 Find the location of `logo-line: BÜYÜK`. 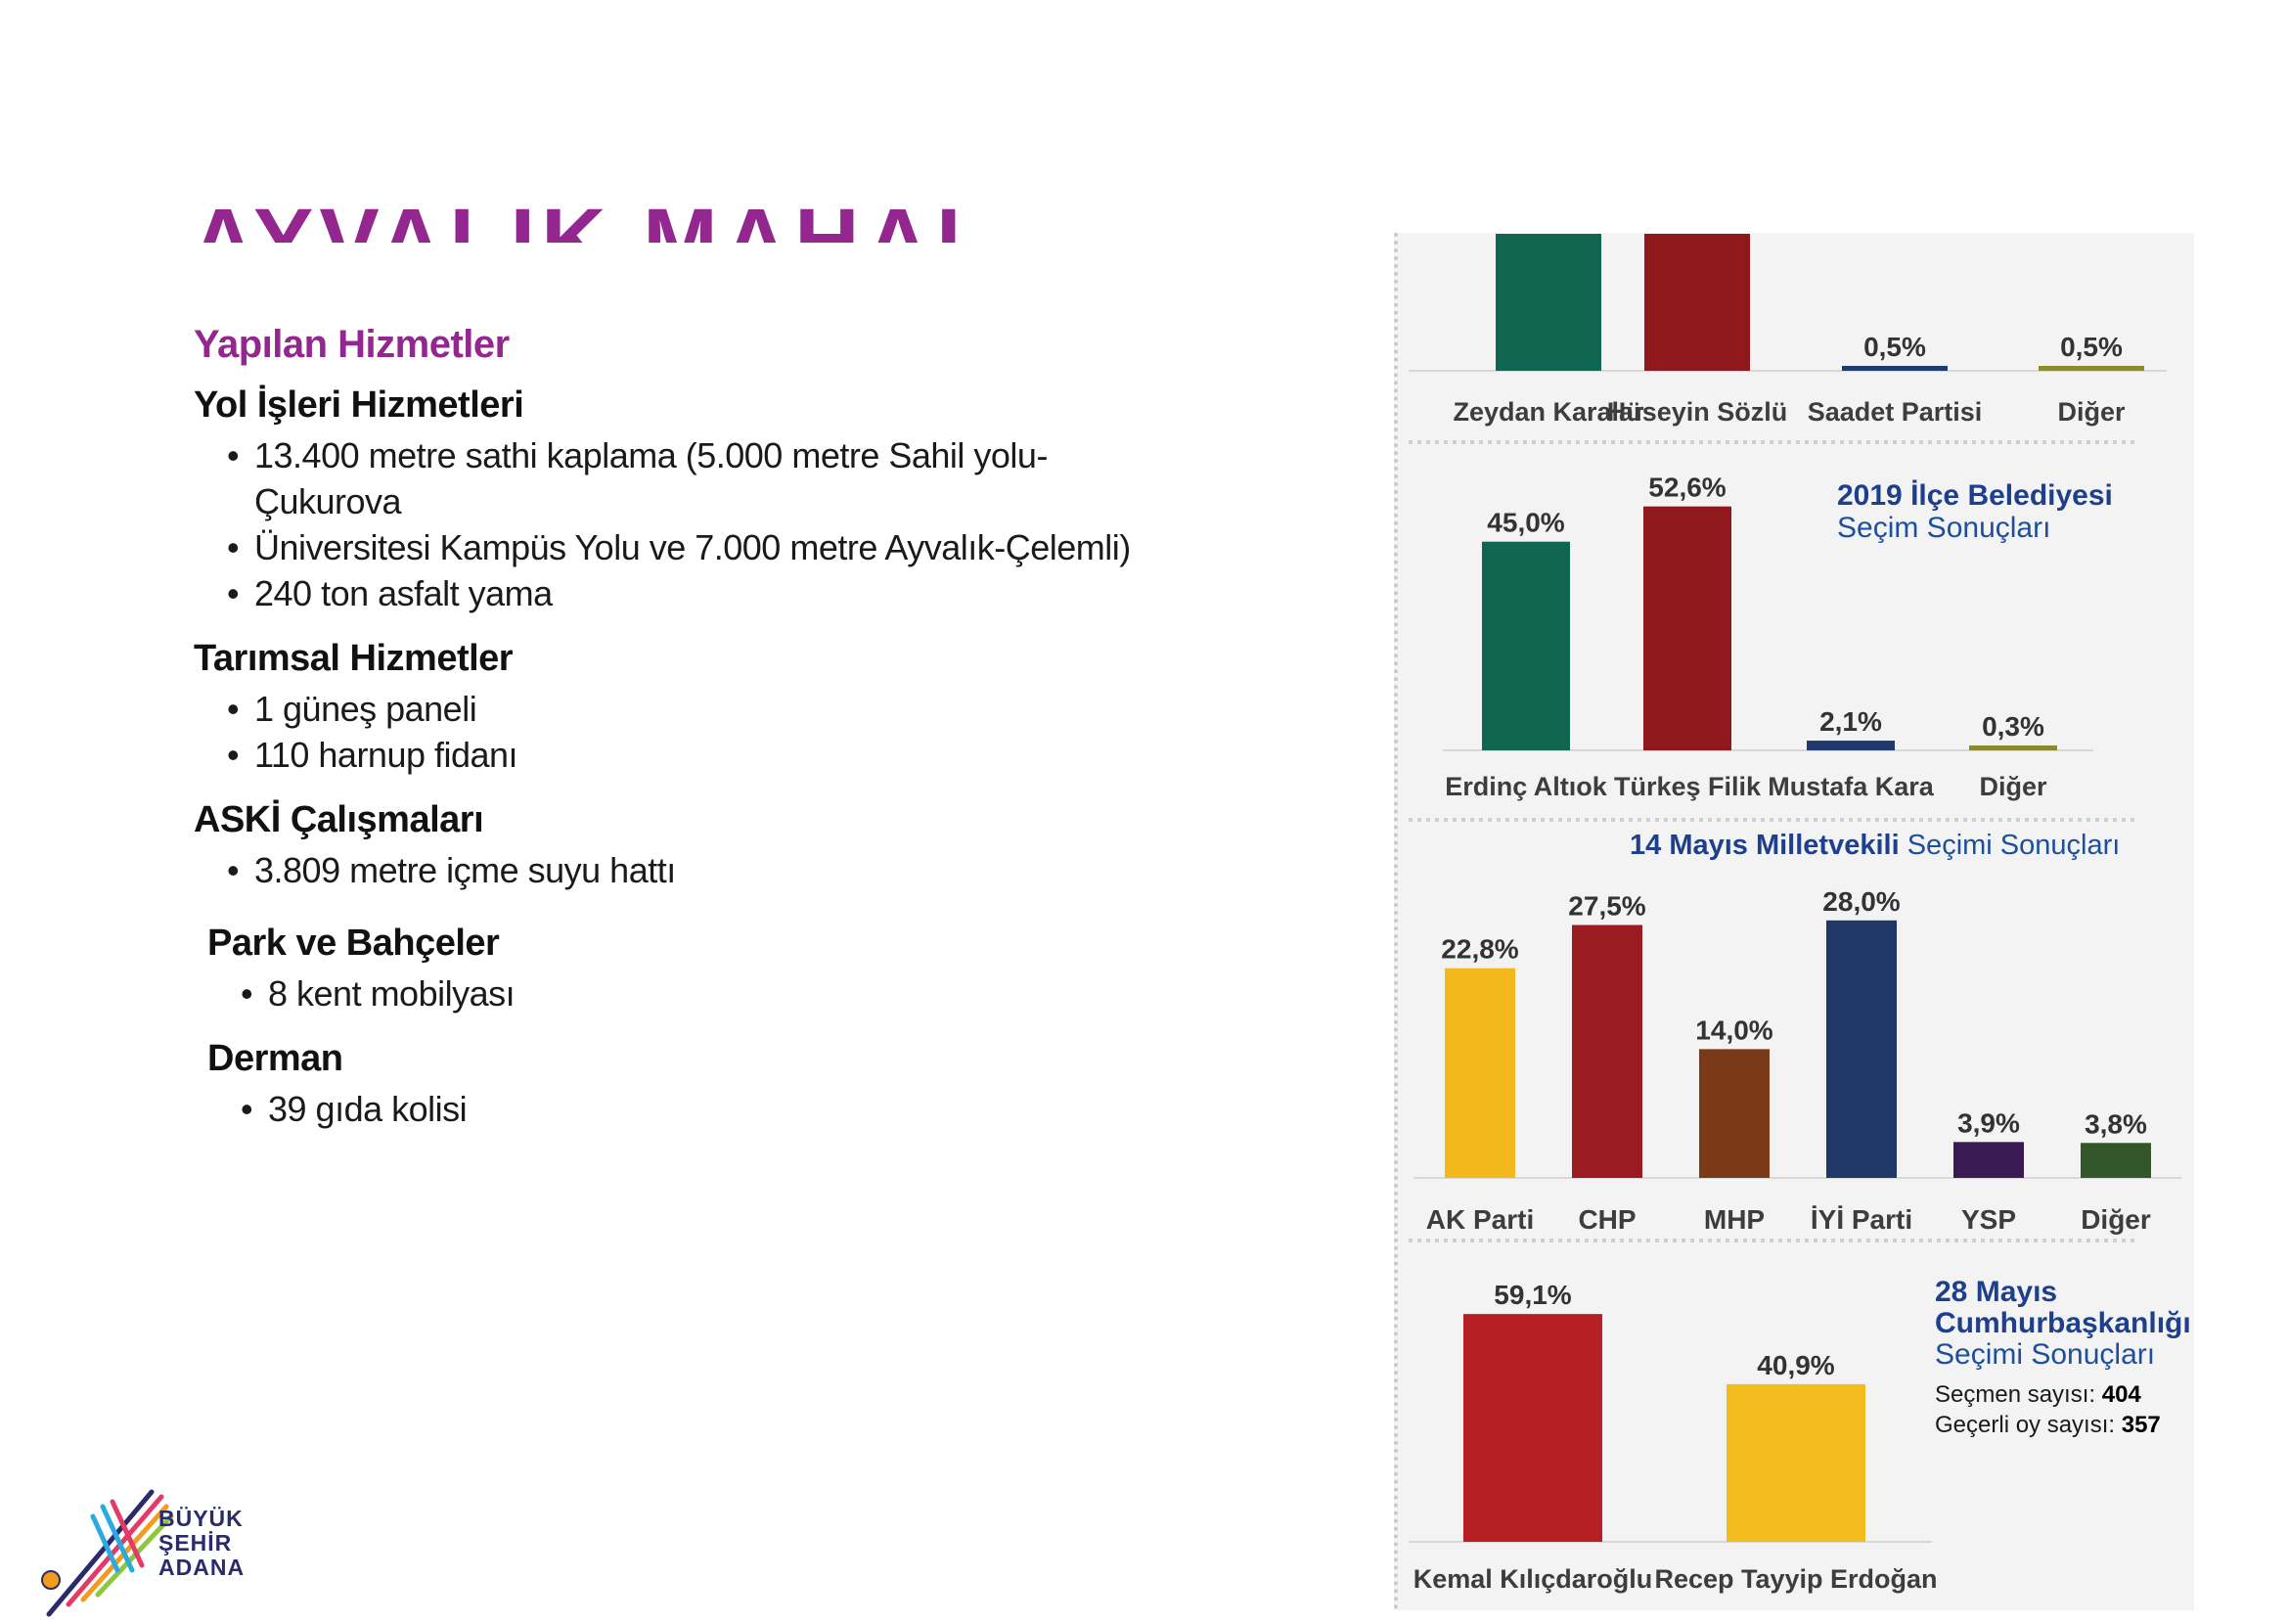

logo-line: BÜYÜK is located at coordinates (201, 1518).